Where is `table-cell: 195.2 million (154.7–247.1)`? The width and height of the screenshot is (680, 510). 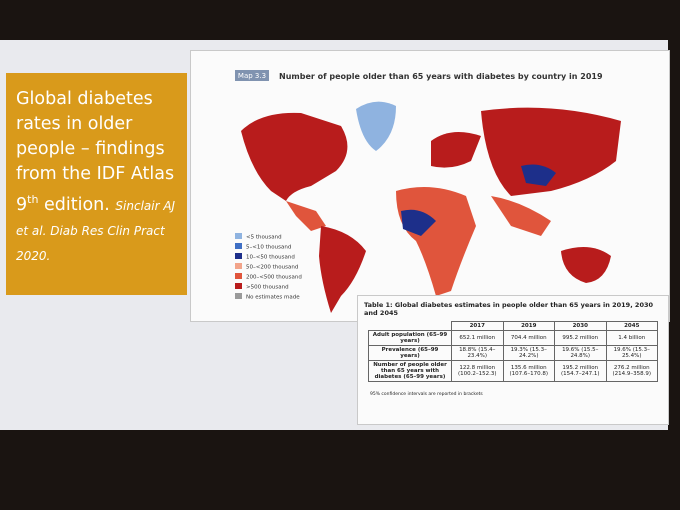
table-cell: 195.2 million (154.7–247.1) is located at coordinates (580, 371).